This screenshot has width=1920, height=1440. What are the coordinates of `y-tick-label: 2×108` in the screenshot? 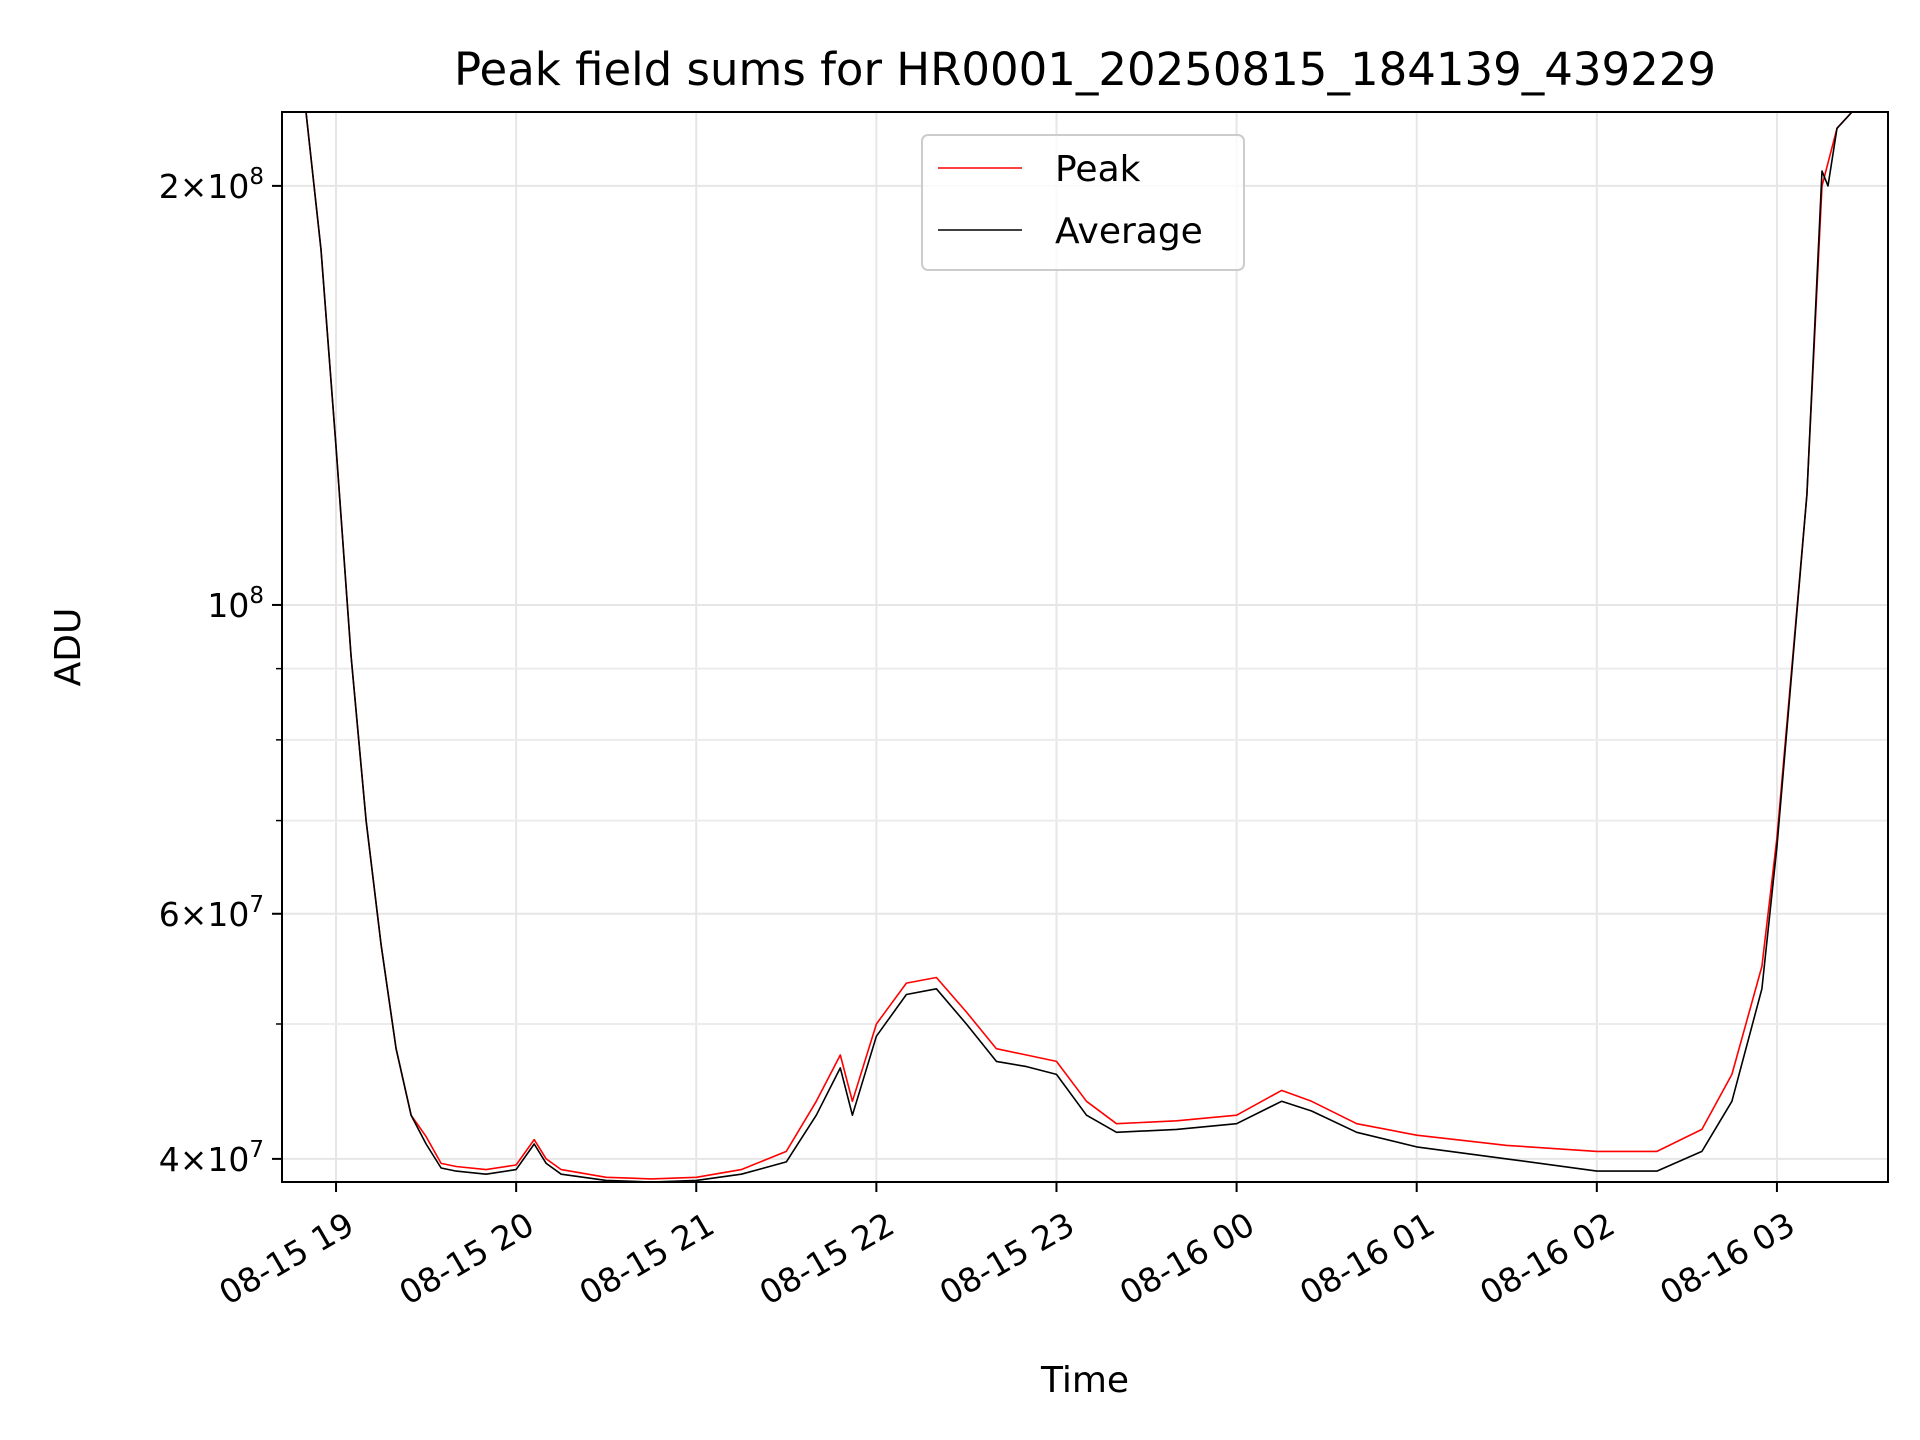 It's located at (211, 185).